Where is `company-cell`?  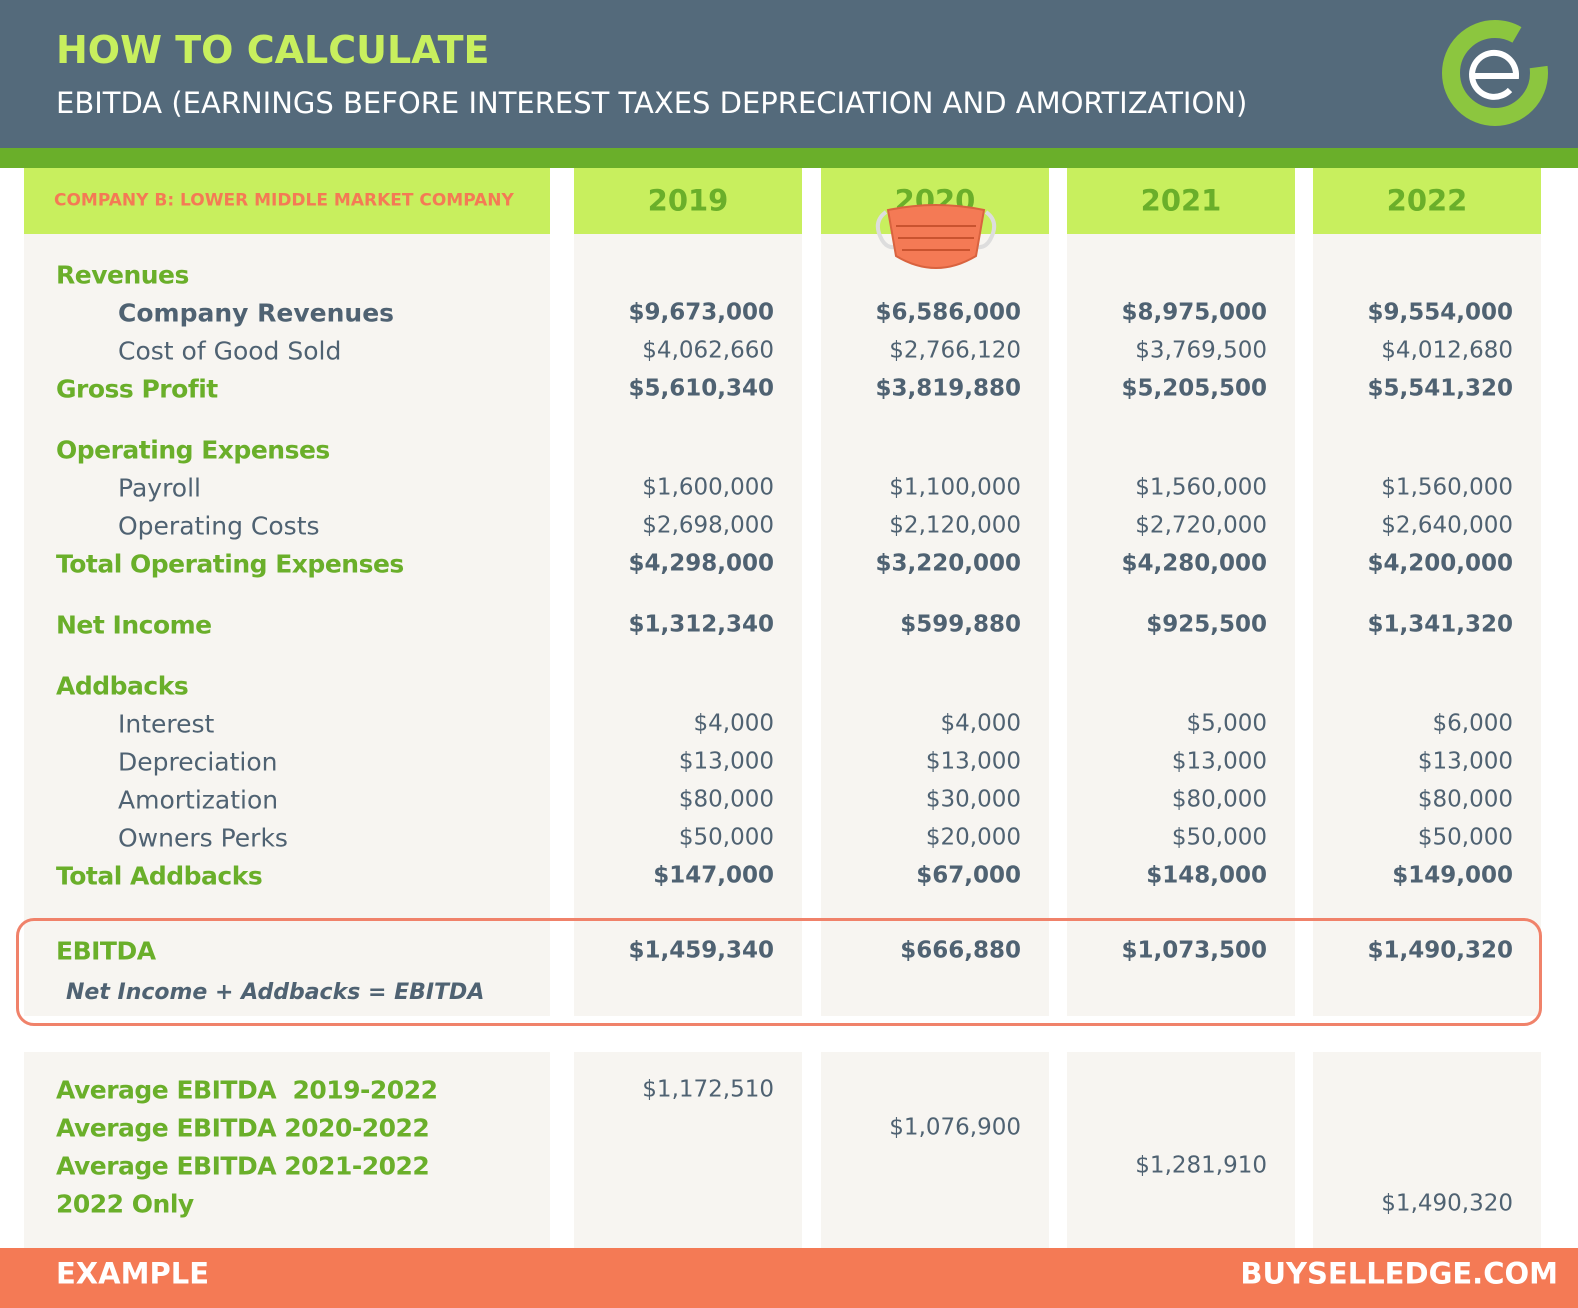
company-cell is located at coordinates (287, 201).